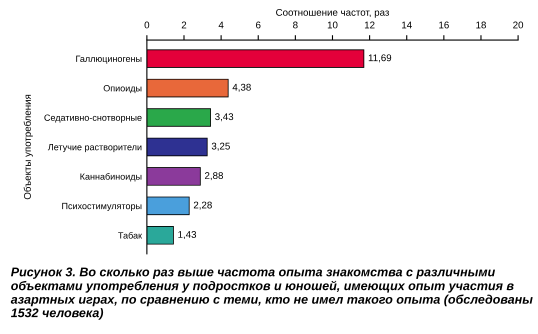 This screenshot has width=538, height=334. Describe the element at coordinates (203, 206) in the screenshot. I see `data-label: 2,28` at that location.